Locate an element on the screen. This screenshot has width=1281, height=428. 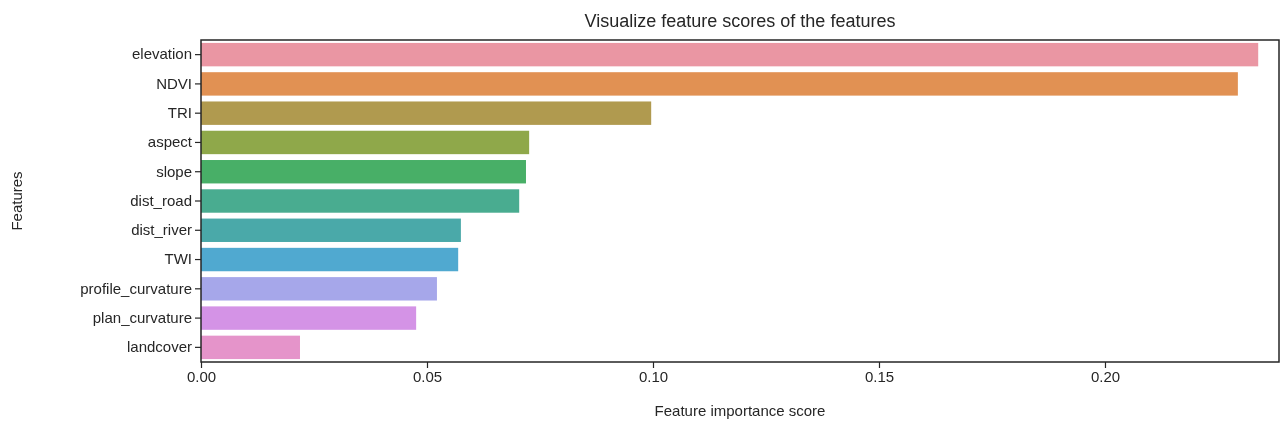
y-axis-title: Features is located at coordinates (16, 201).